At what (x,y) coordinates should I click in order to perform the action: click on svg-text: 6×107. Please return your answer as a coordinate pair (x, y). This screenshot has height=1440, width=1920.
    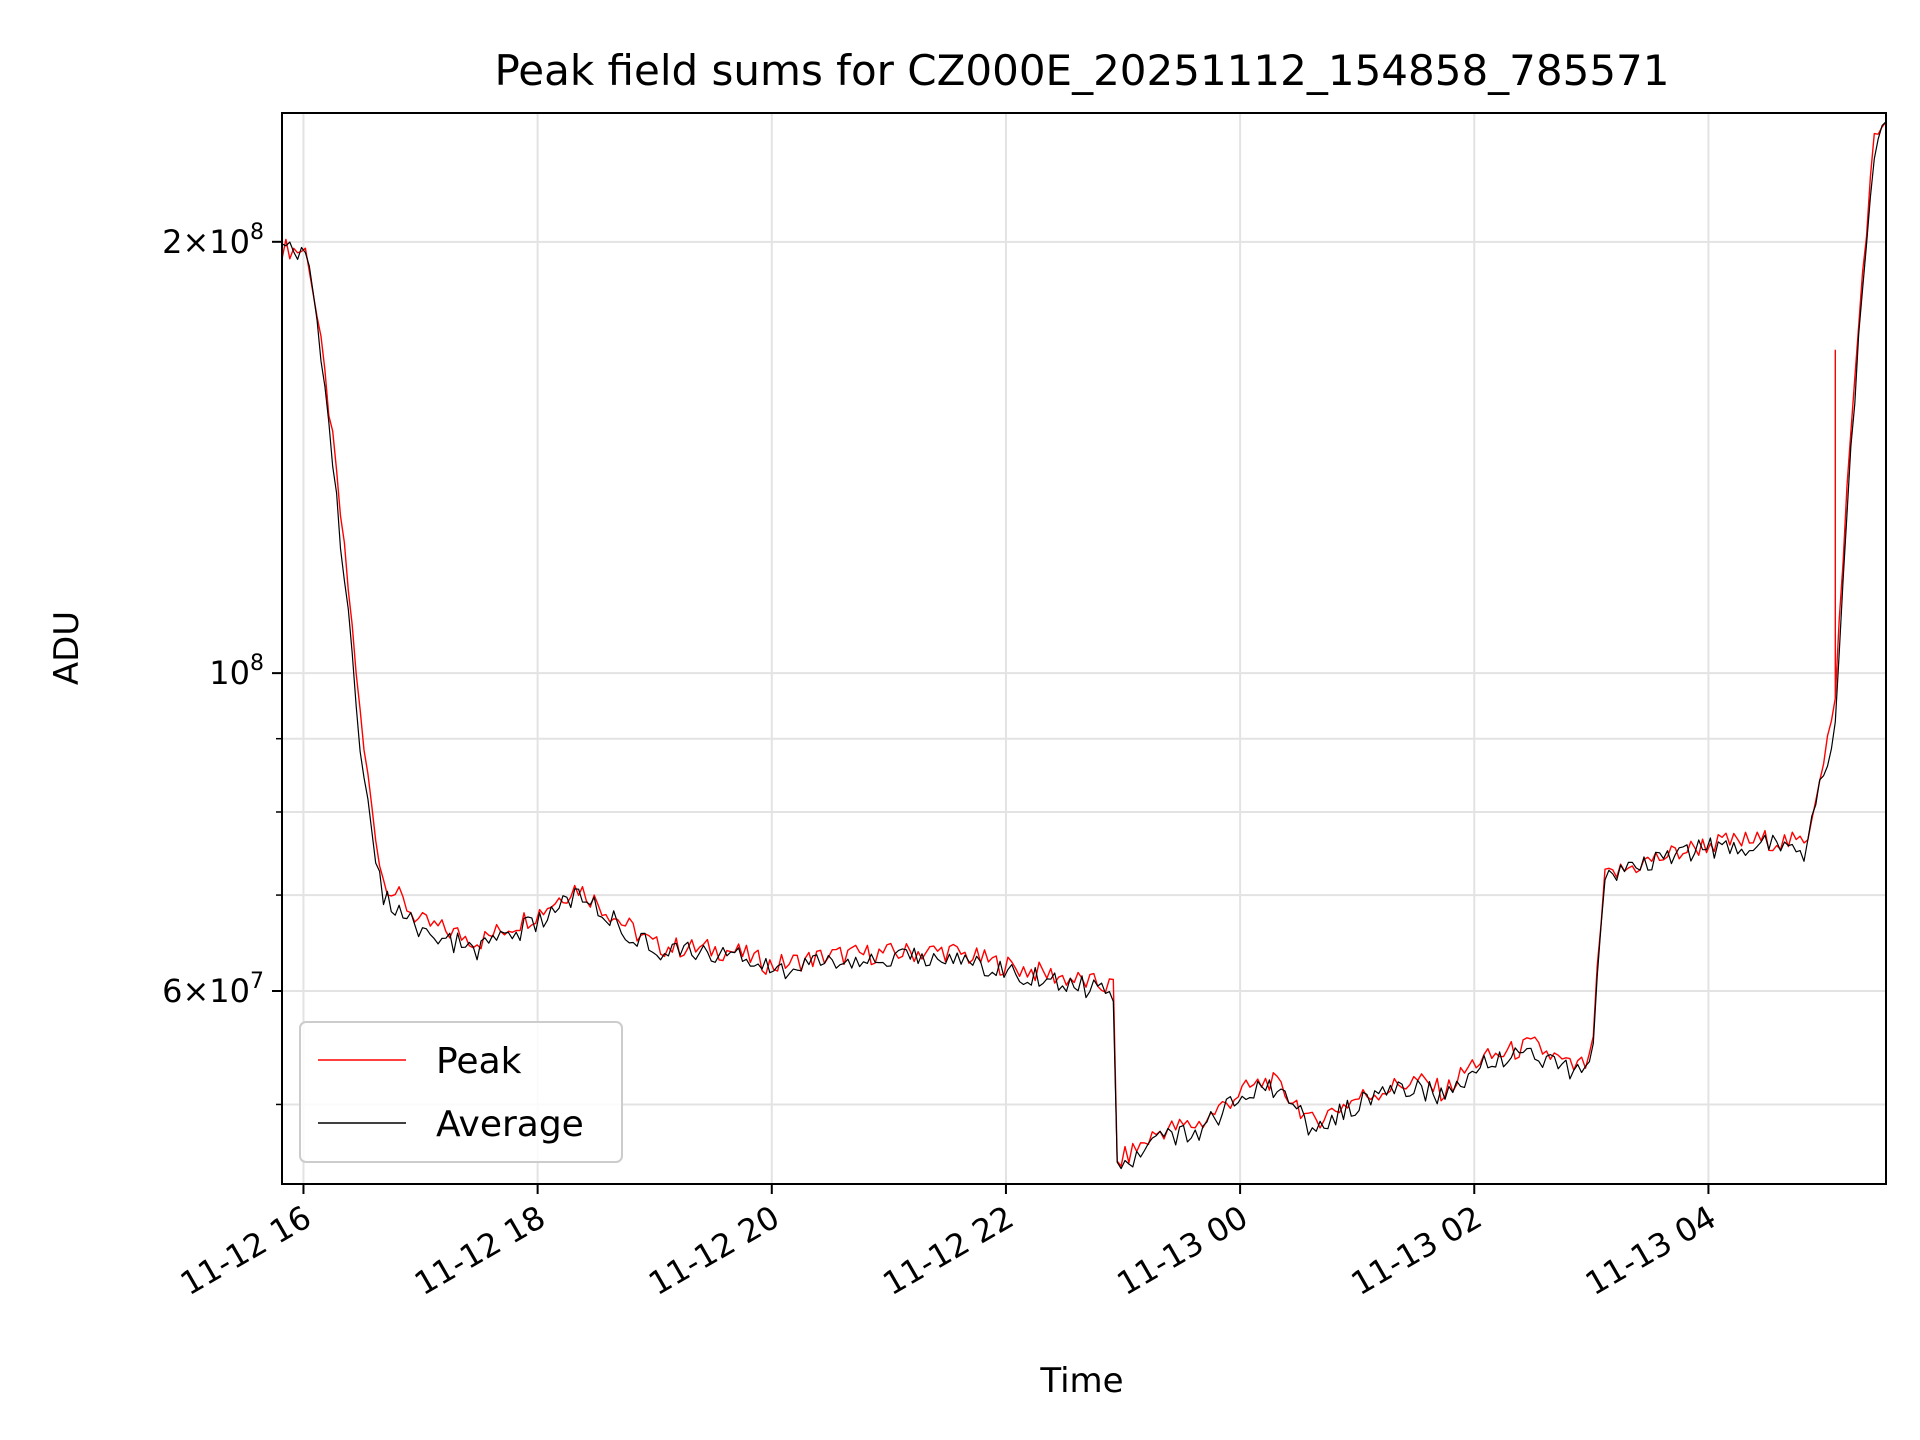
    Looking at the image, I should click on (213, 989).